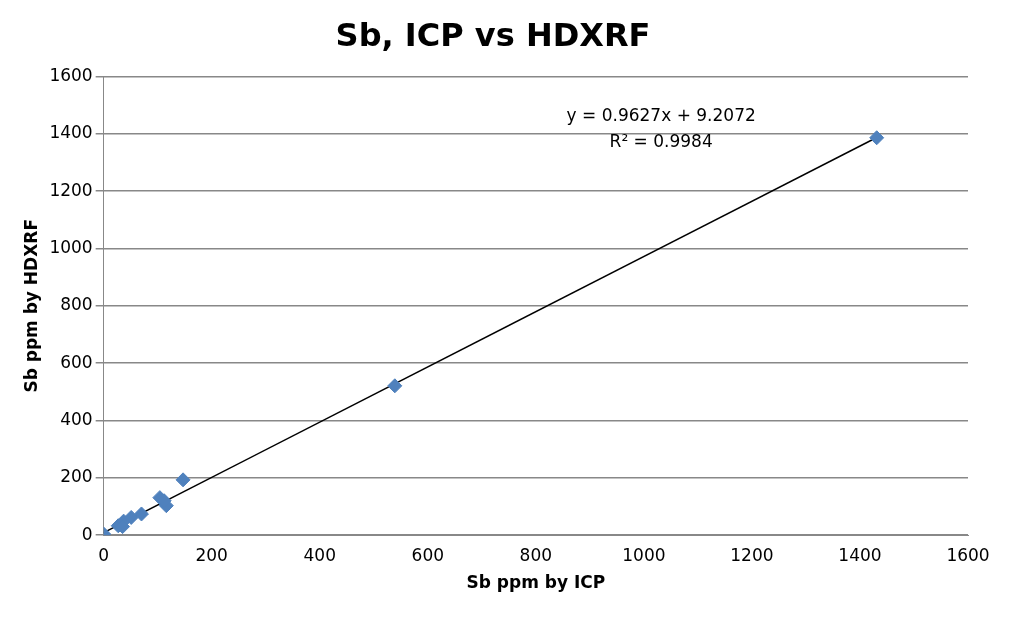 The height and width of the screenshot is (630, 1021). Describe the element at coordinates (319, 554) in the screenshot. I see `x-tick-label: 400` at that location.